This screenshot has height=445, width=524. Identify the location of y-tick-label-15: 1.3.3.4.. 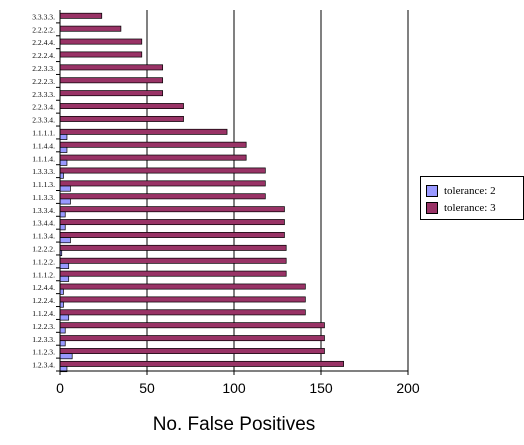
(43, 210).